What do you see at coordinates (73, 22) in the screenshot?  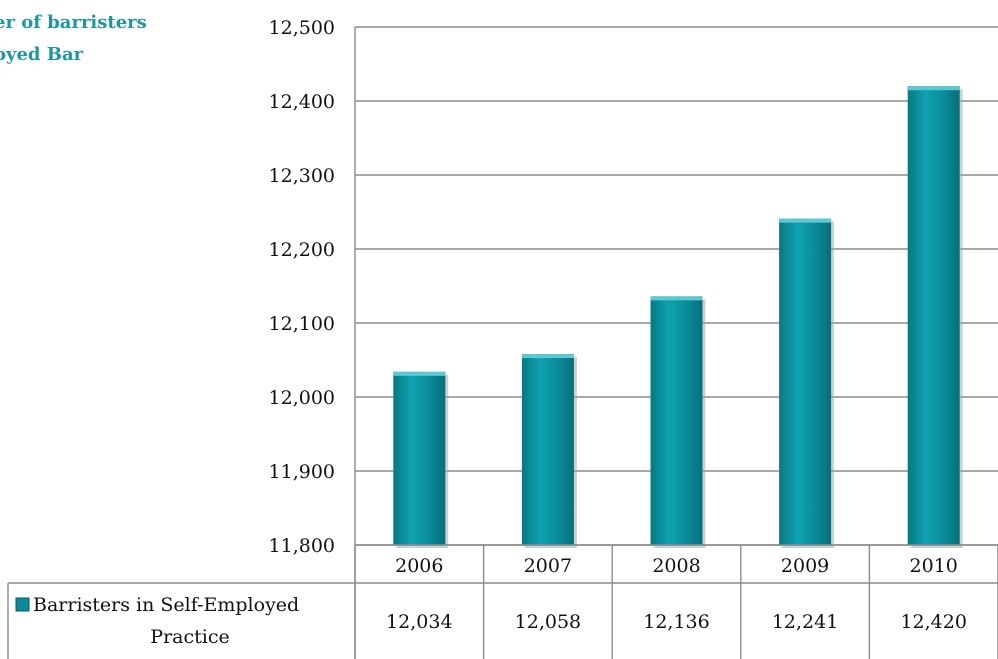 I see `chart-title-line-1: er of barristers` at bounding box center [73, 22].